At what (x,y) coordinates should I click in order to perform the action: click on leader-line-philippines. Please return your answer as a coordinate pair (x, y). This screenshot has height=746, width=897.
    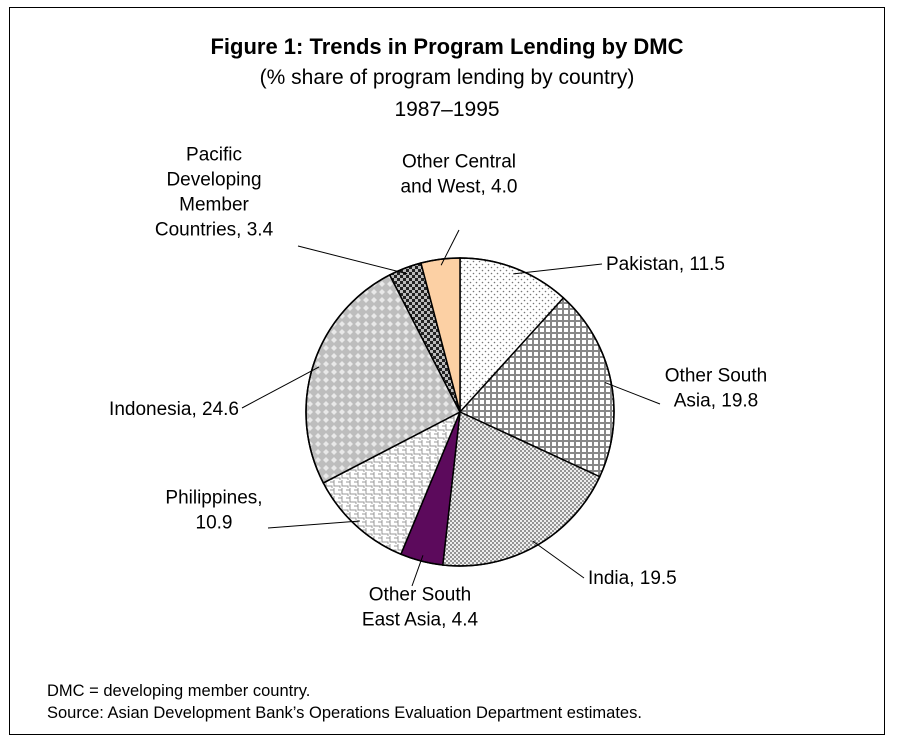
    Looking at the image, I should click on (313, 524).